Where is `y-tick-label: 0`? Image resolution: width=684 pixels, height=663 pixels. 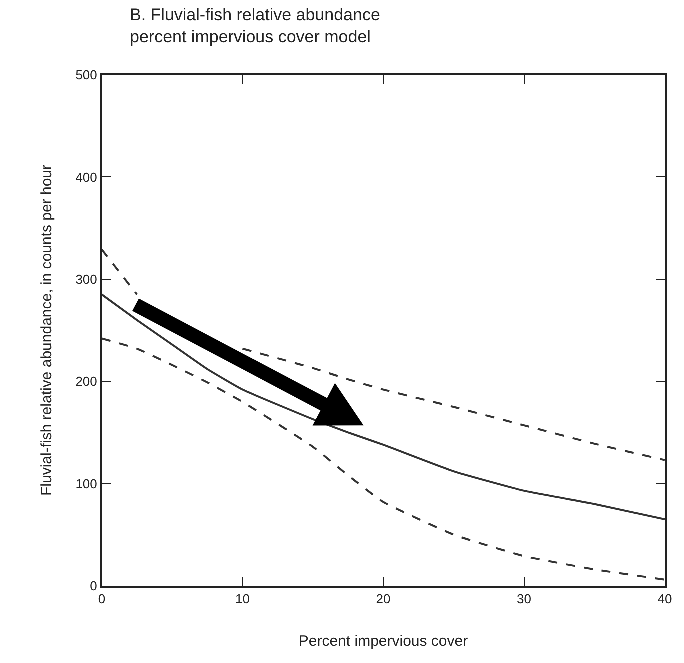 y-tick-label: 0 is located at coordinates (94, 586).